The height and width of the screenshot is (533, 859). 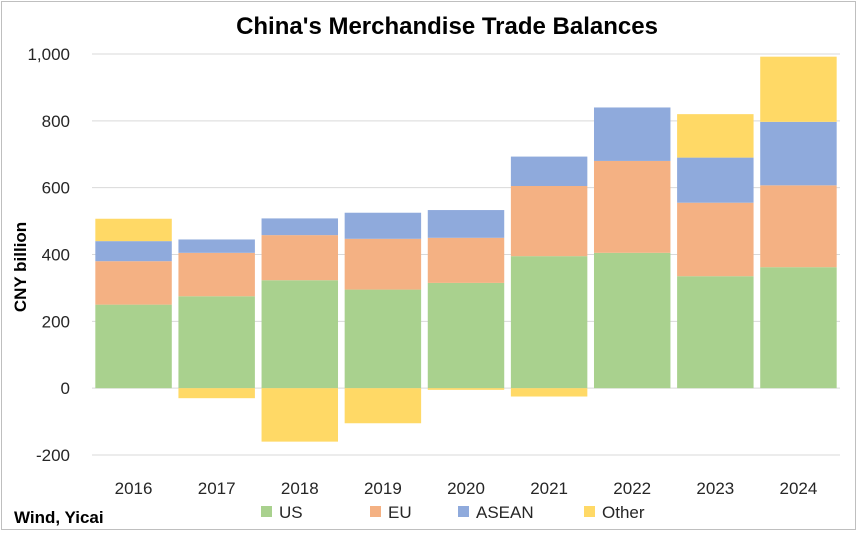 What do you see at coordinates (466, 335) in the screenshot?
I see `bar-us-2020` at bounding box center [466, 335].